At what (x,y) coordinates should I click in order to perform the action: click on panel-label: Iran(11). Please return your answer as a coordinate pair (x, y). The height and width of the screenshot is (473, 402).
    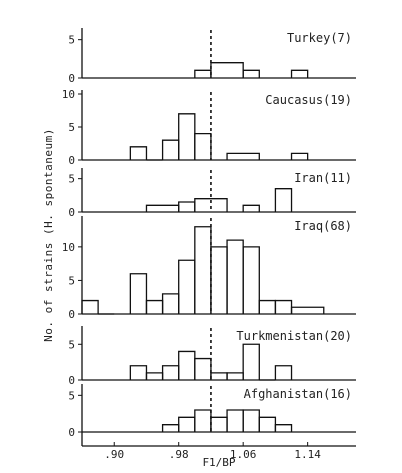
    Looking at the image, I should click on (323, 178).